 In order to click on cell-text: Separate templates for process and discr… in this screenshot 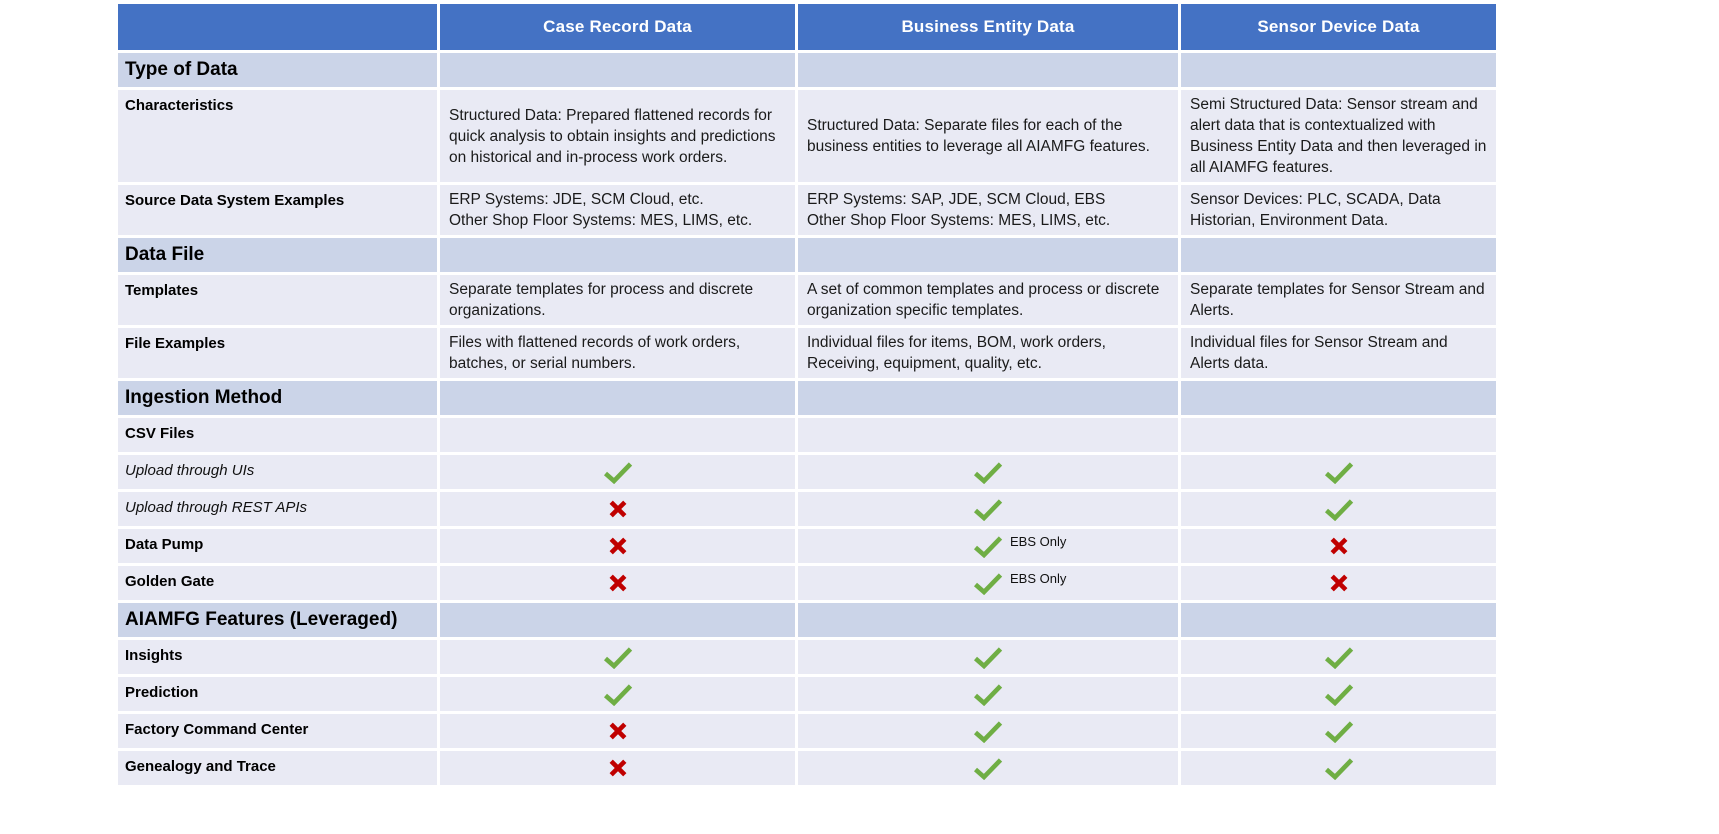, I will do `click(617, 300)`.